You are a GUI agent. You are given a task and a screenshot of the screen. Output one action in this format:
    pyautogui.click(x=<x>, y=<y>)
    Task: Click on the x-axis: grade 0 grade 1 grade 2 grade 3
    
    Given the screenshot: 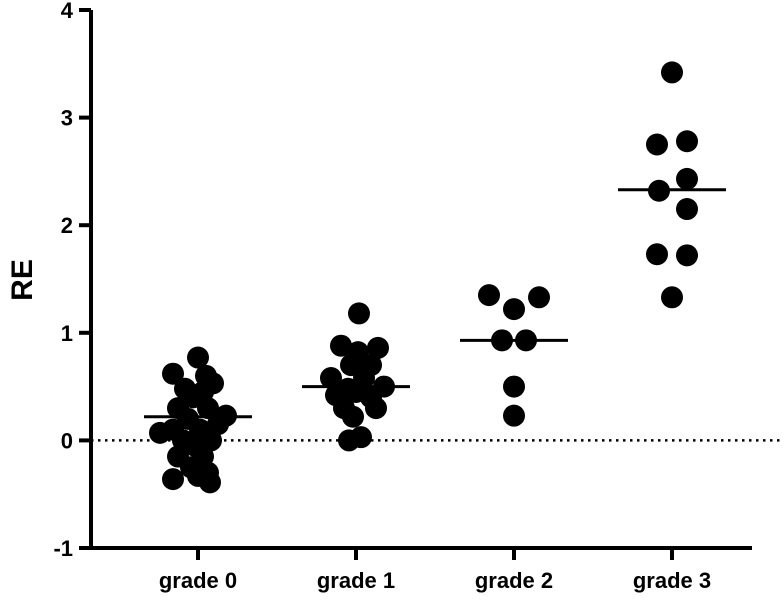 What is the action you would take?
    pyautogui.click(x=420, y=569)
    